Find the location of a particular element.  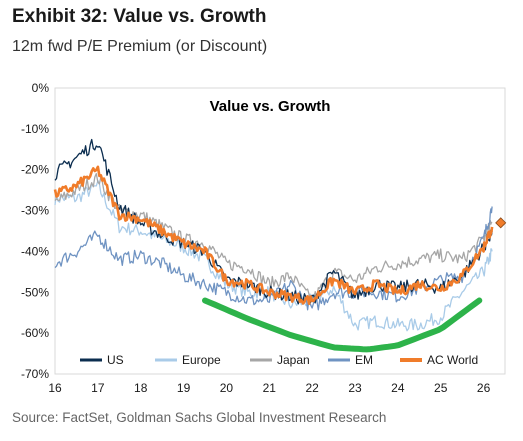

y-tick-label: -30% is located at coordinates (35, 211).